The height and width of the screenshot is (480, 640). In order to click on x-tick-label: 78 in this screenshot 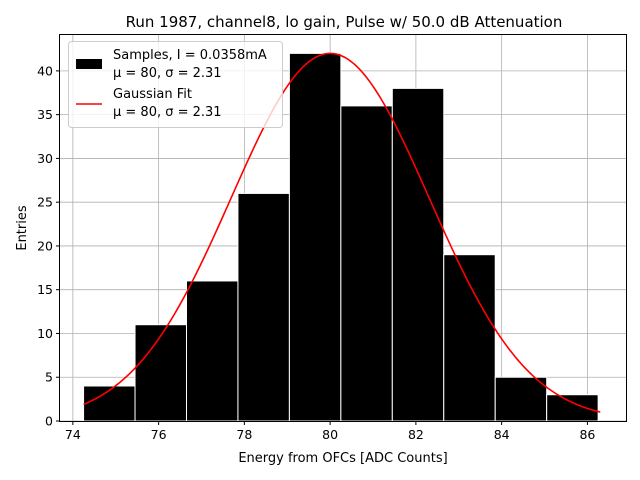, I will do `click(244, 434)`.